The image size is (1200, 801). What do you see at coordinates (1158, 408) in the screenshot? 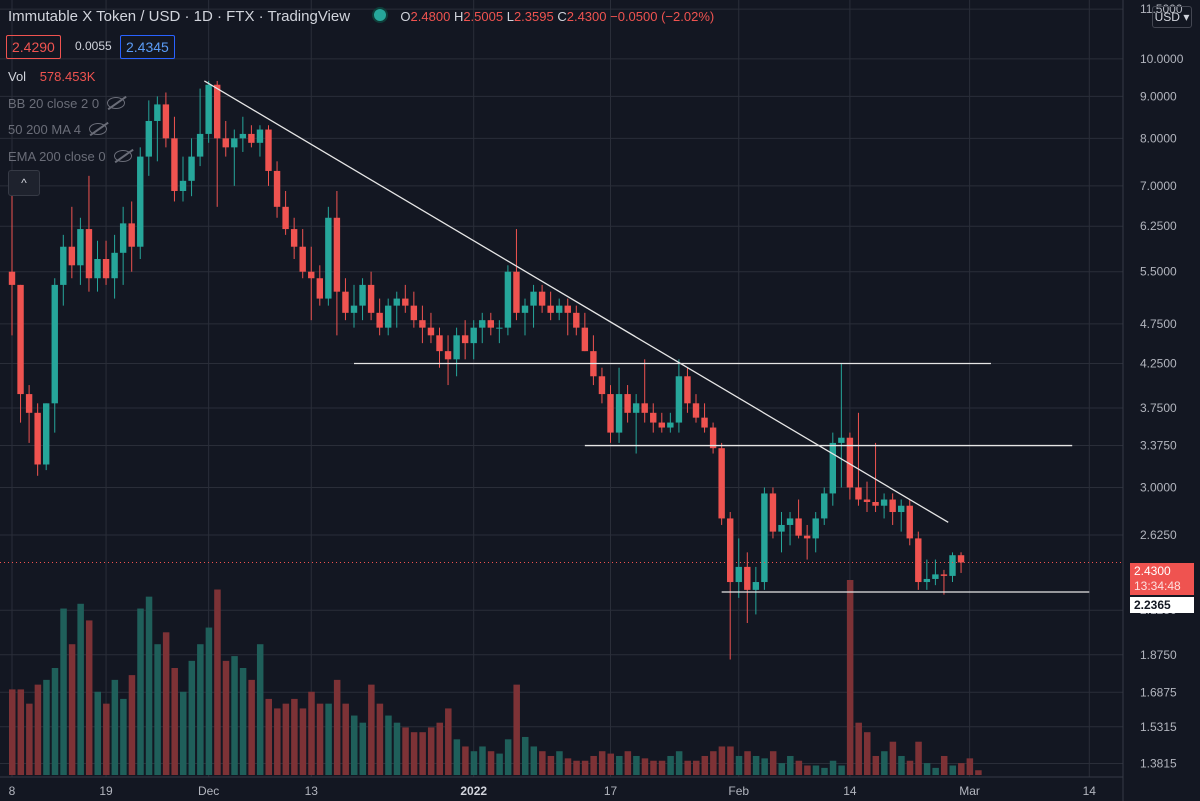
I see `y-tick-label: 3.7500` at bounding box center [1158, 408].